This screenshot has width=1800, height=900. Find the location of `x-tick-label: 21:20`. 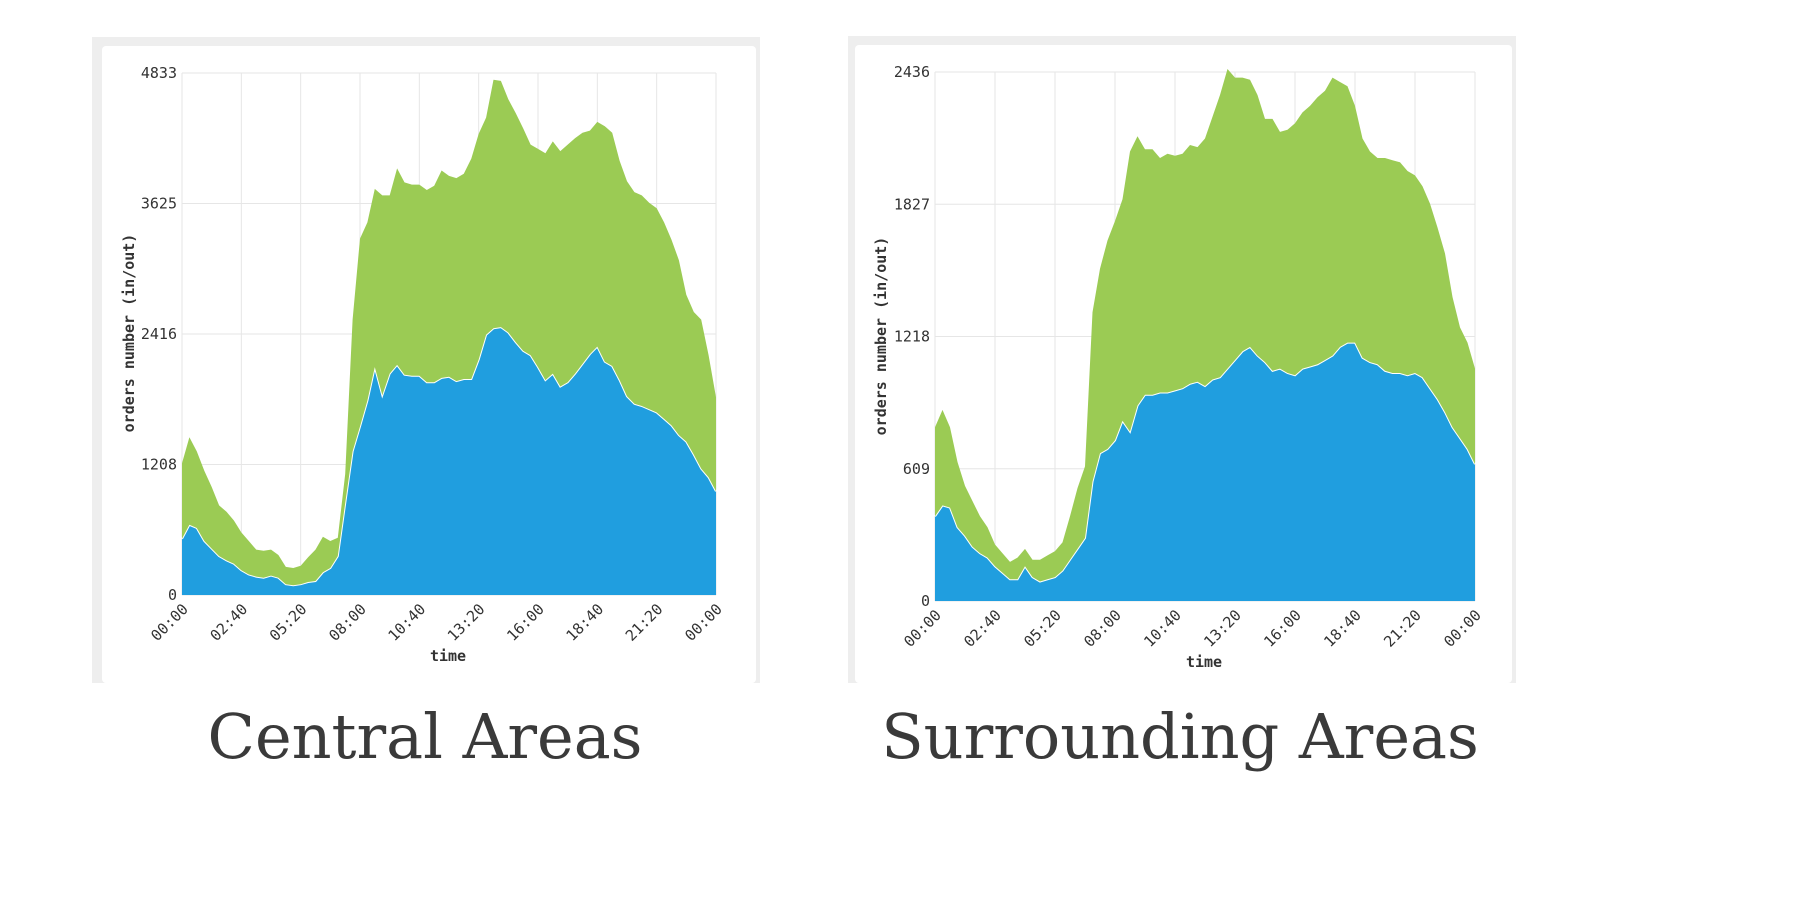

x-tick-label: 21:20 is located at coordinates (1402, 628).